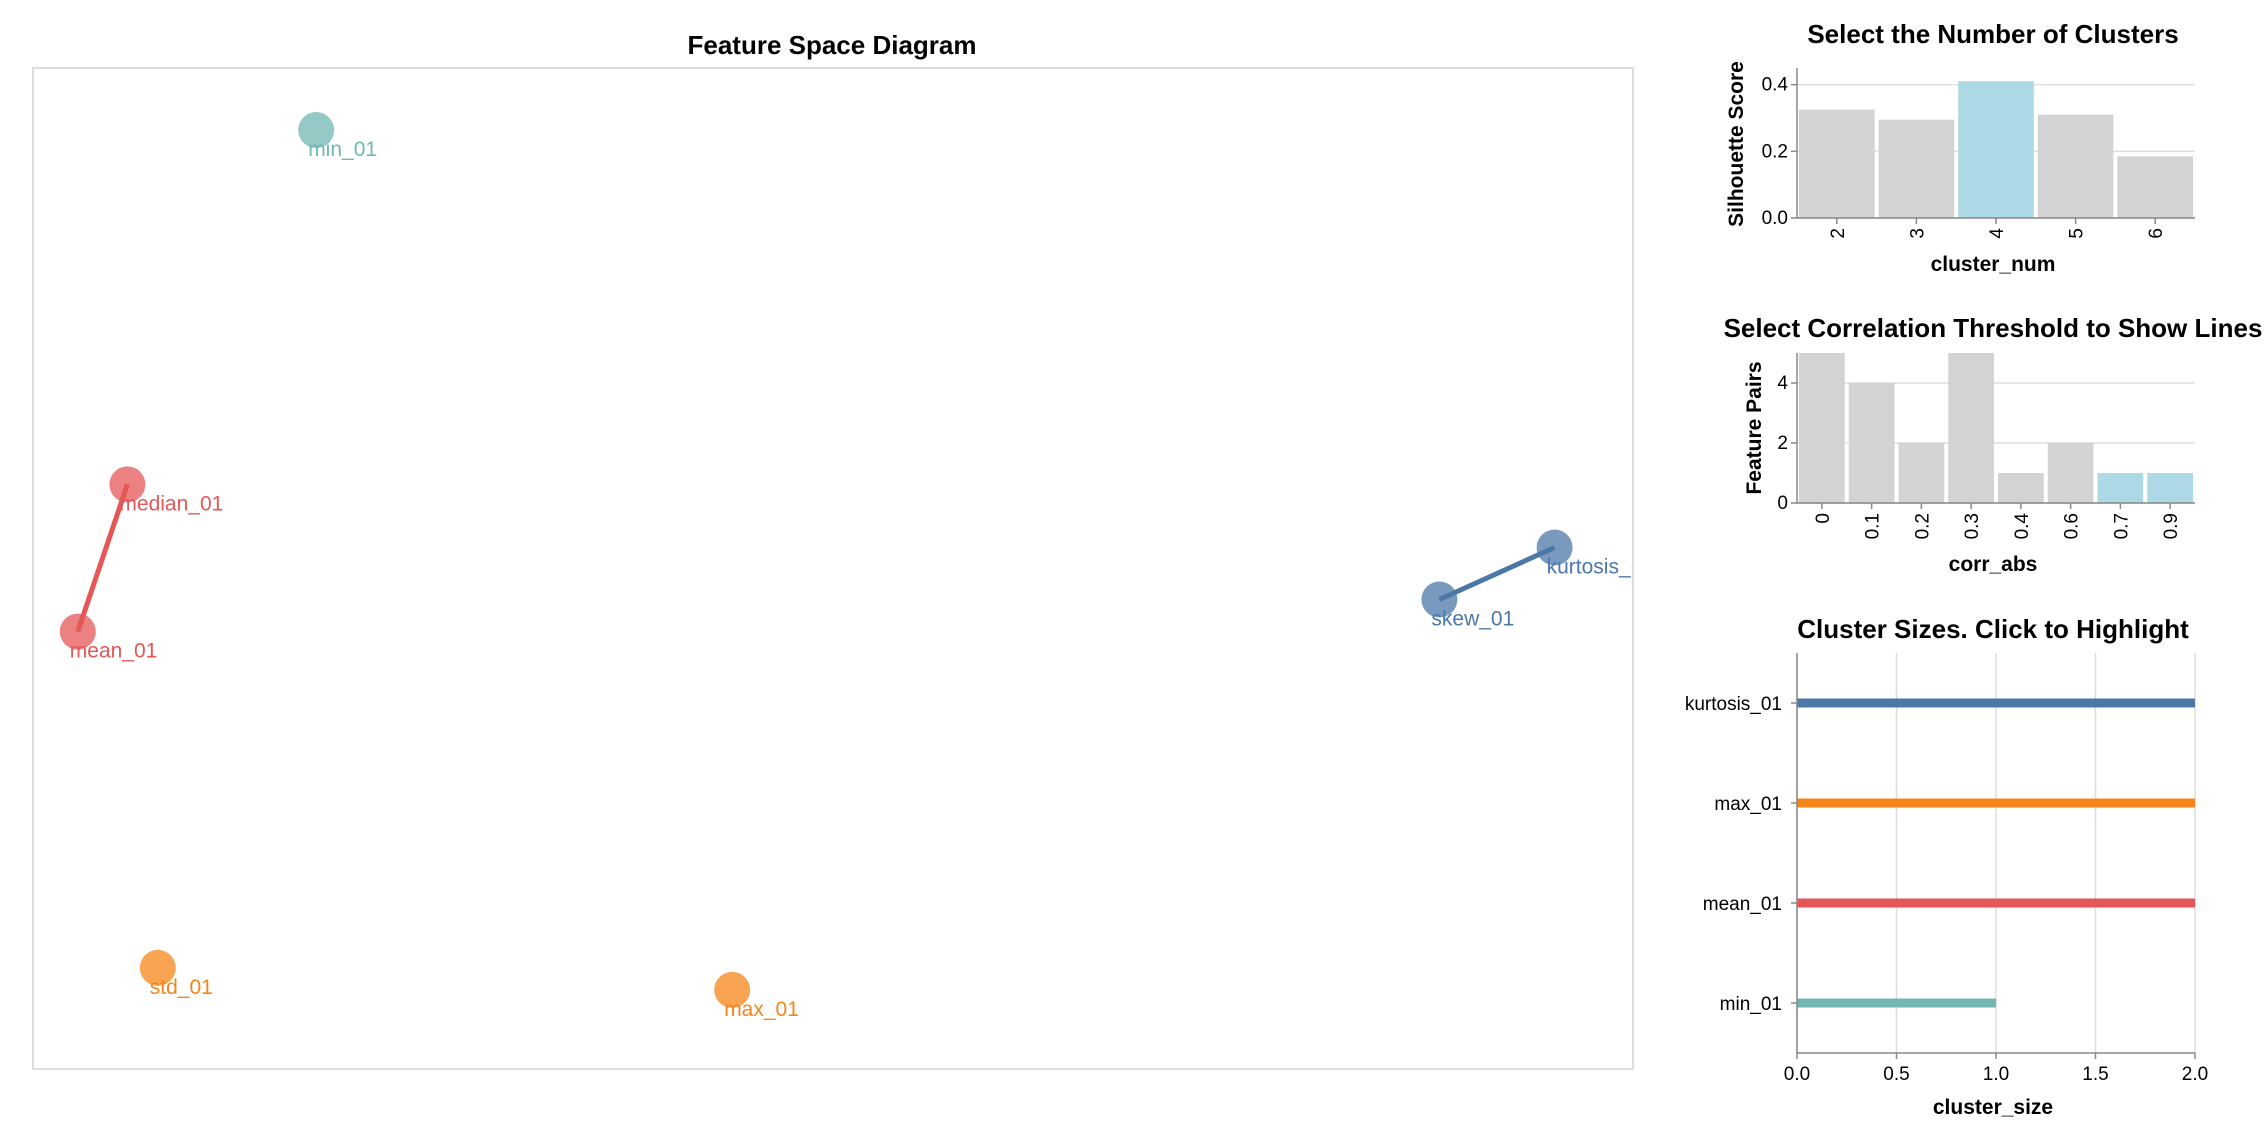 This screenshot has height=1144, width=2268. I want to click on node-label-mean-01: mean_01, so click(114, 651).